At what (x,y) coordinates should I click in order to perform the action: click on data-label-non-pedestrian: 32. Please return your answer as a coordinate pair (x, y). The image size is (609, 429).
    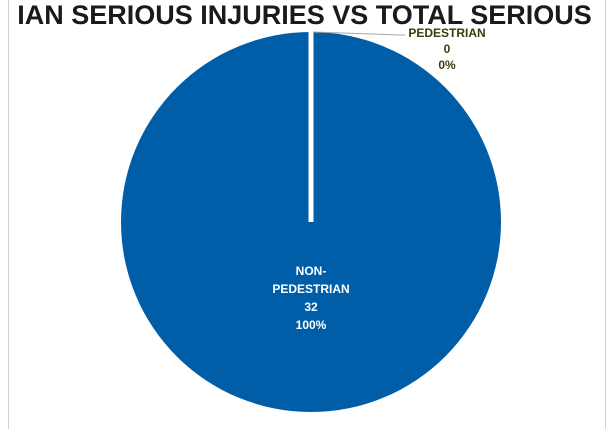
    Looking at the image, I should click on (311, 307).